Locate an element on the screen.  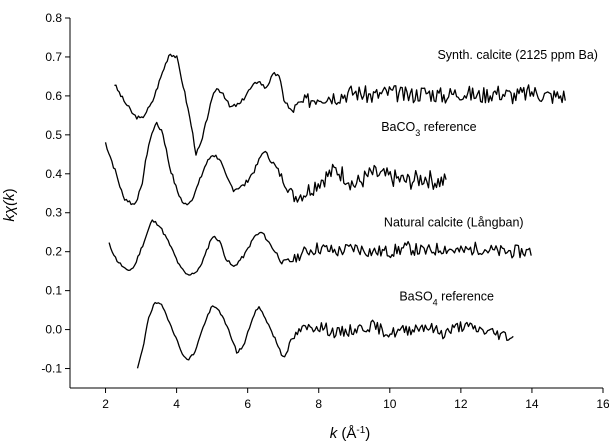
y-tick-label: 0.0 is located at coordinates (53, 330).